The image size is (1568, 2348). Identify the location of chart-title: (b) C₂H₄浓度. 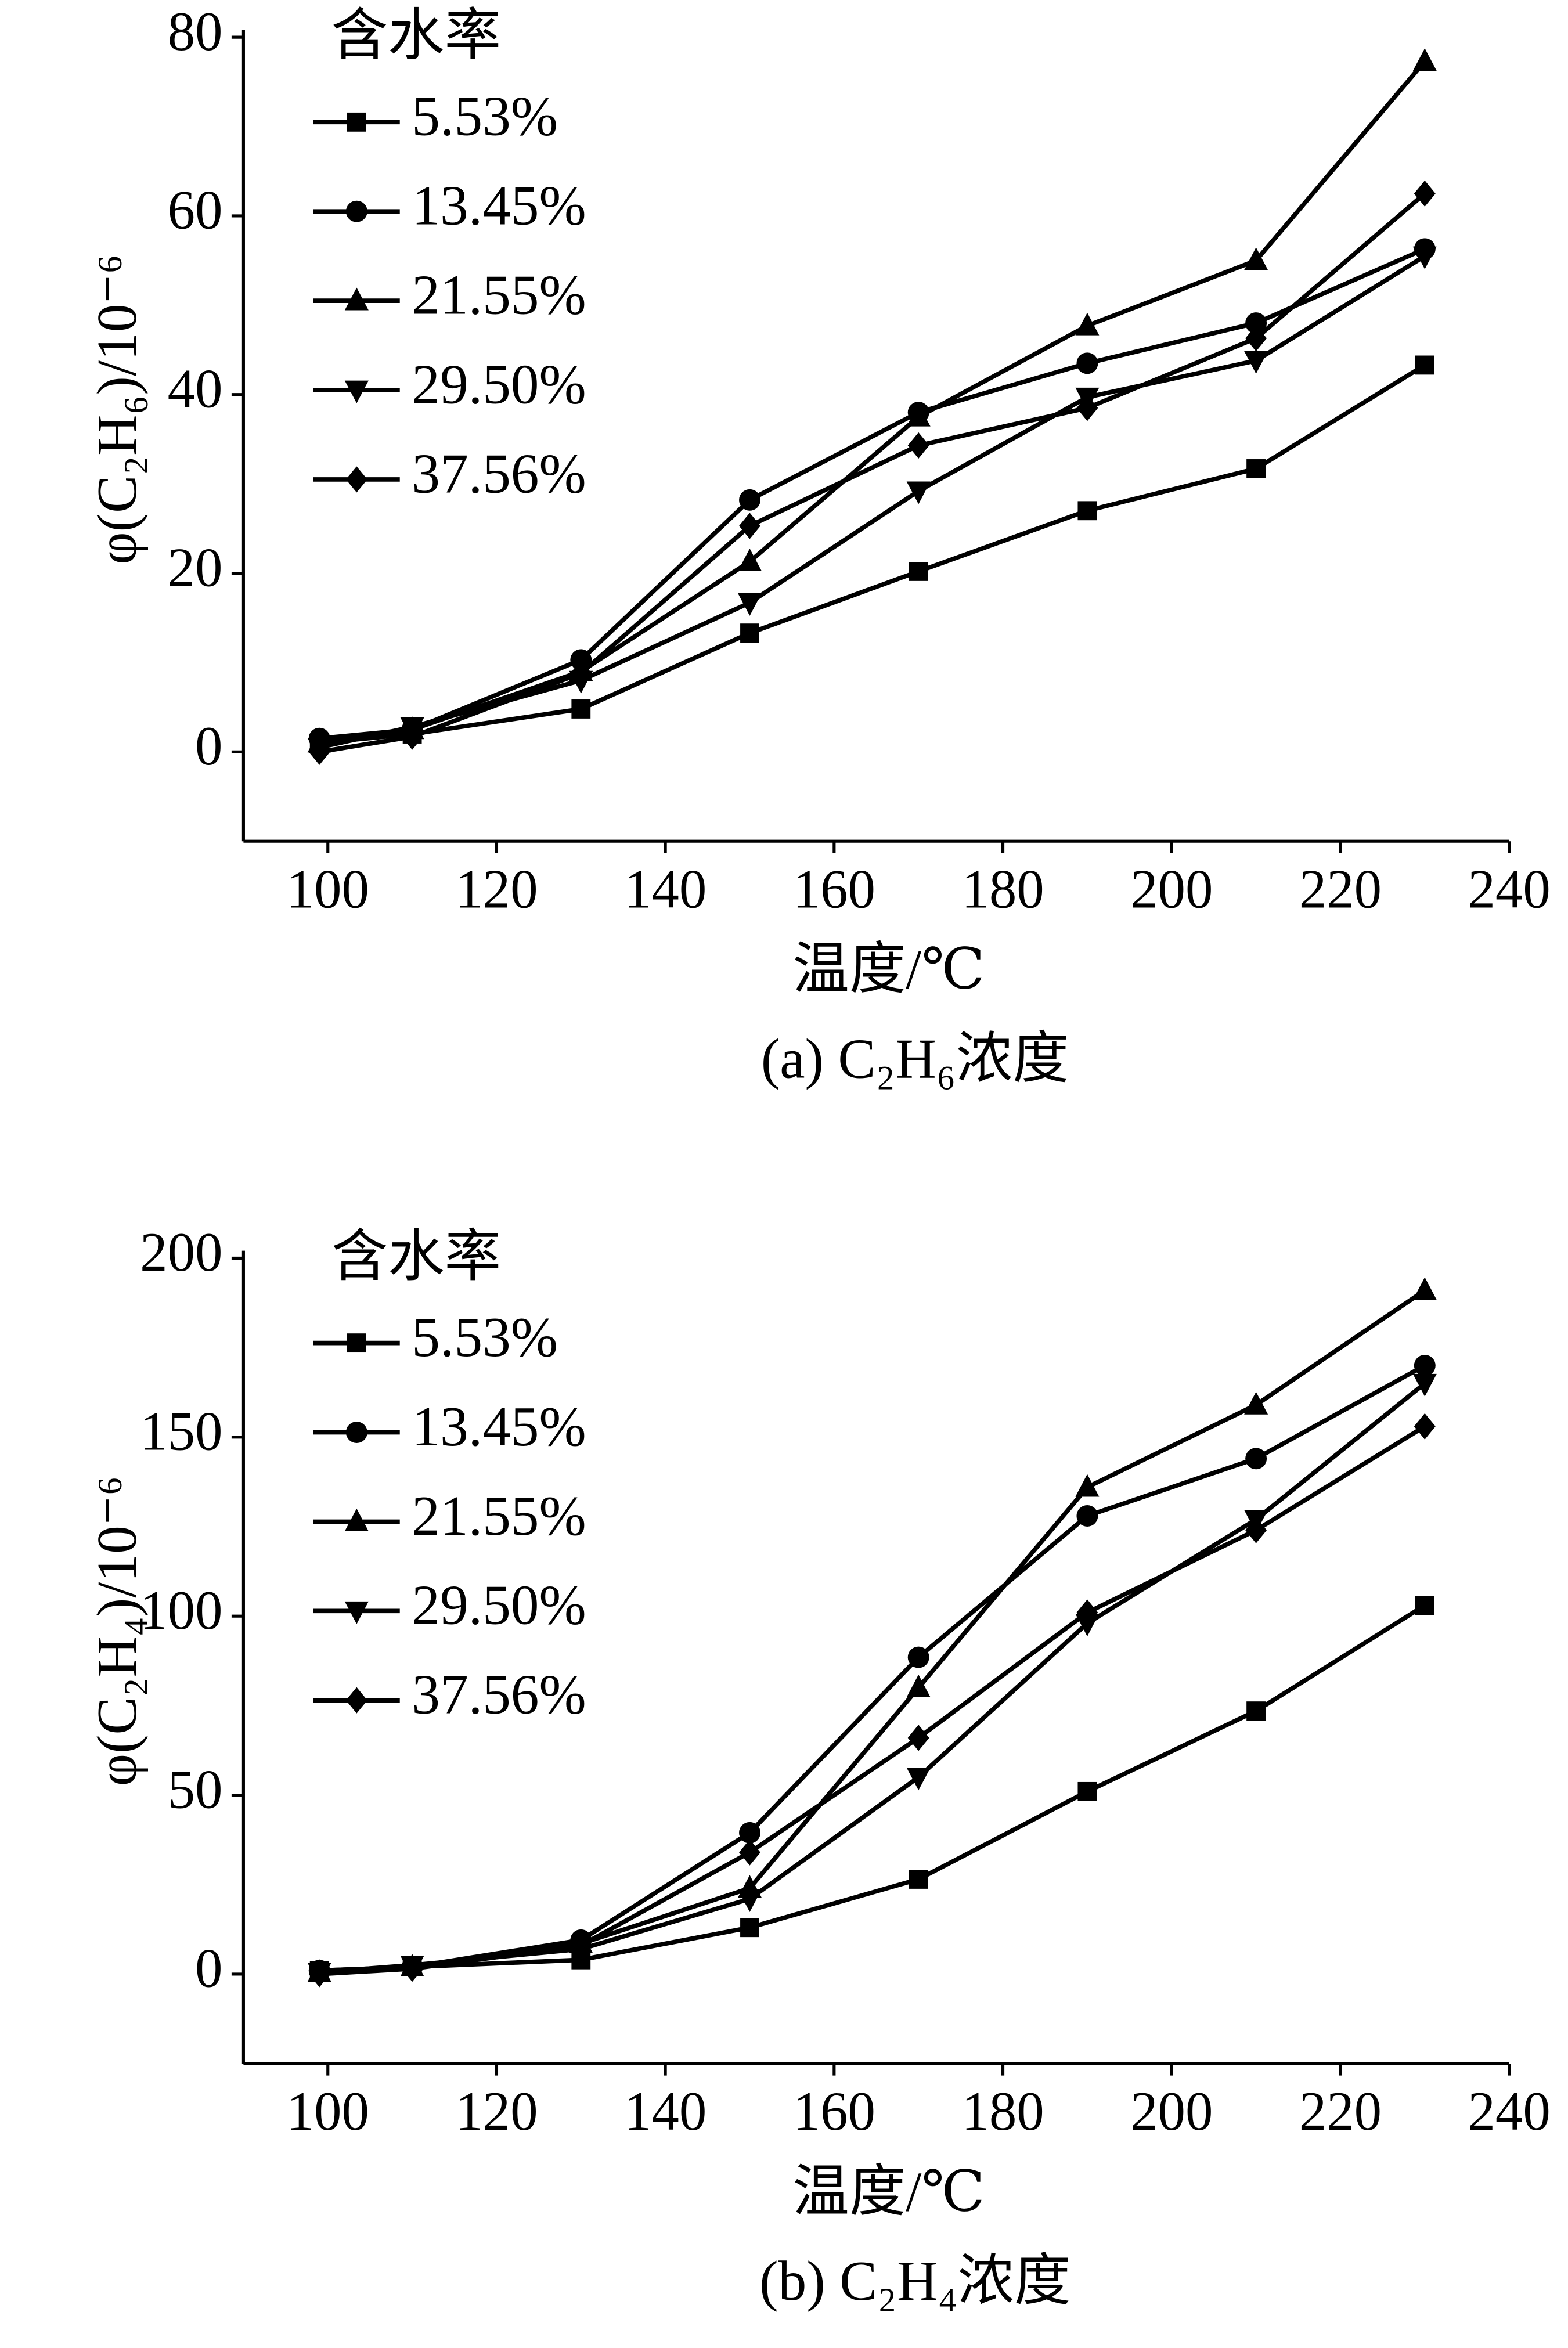
(915, 2281).